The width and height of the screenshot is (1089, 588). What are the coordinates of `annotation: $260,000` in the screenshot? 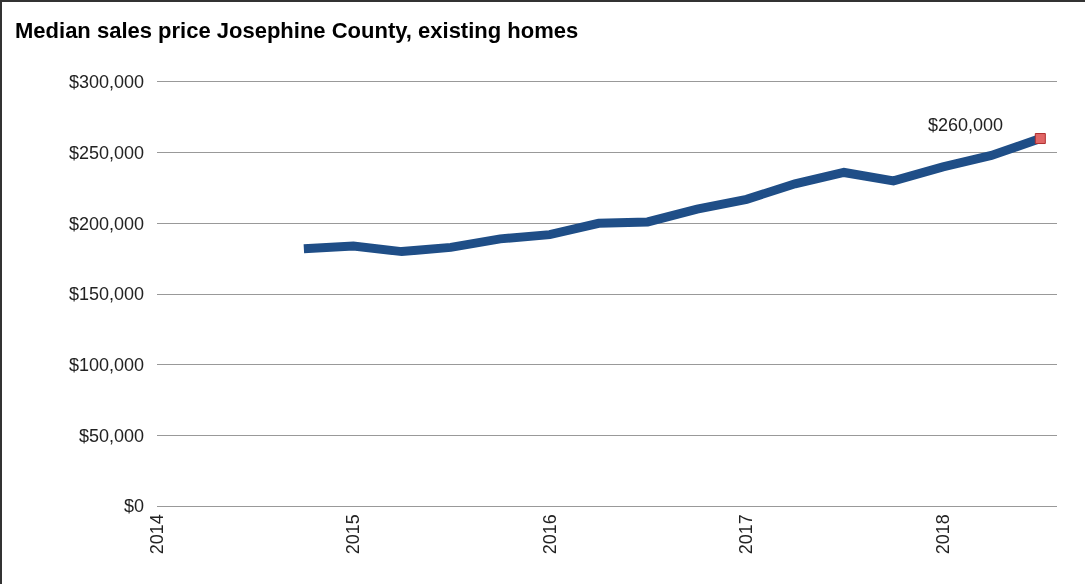 It's located at (966, 125).